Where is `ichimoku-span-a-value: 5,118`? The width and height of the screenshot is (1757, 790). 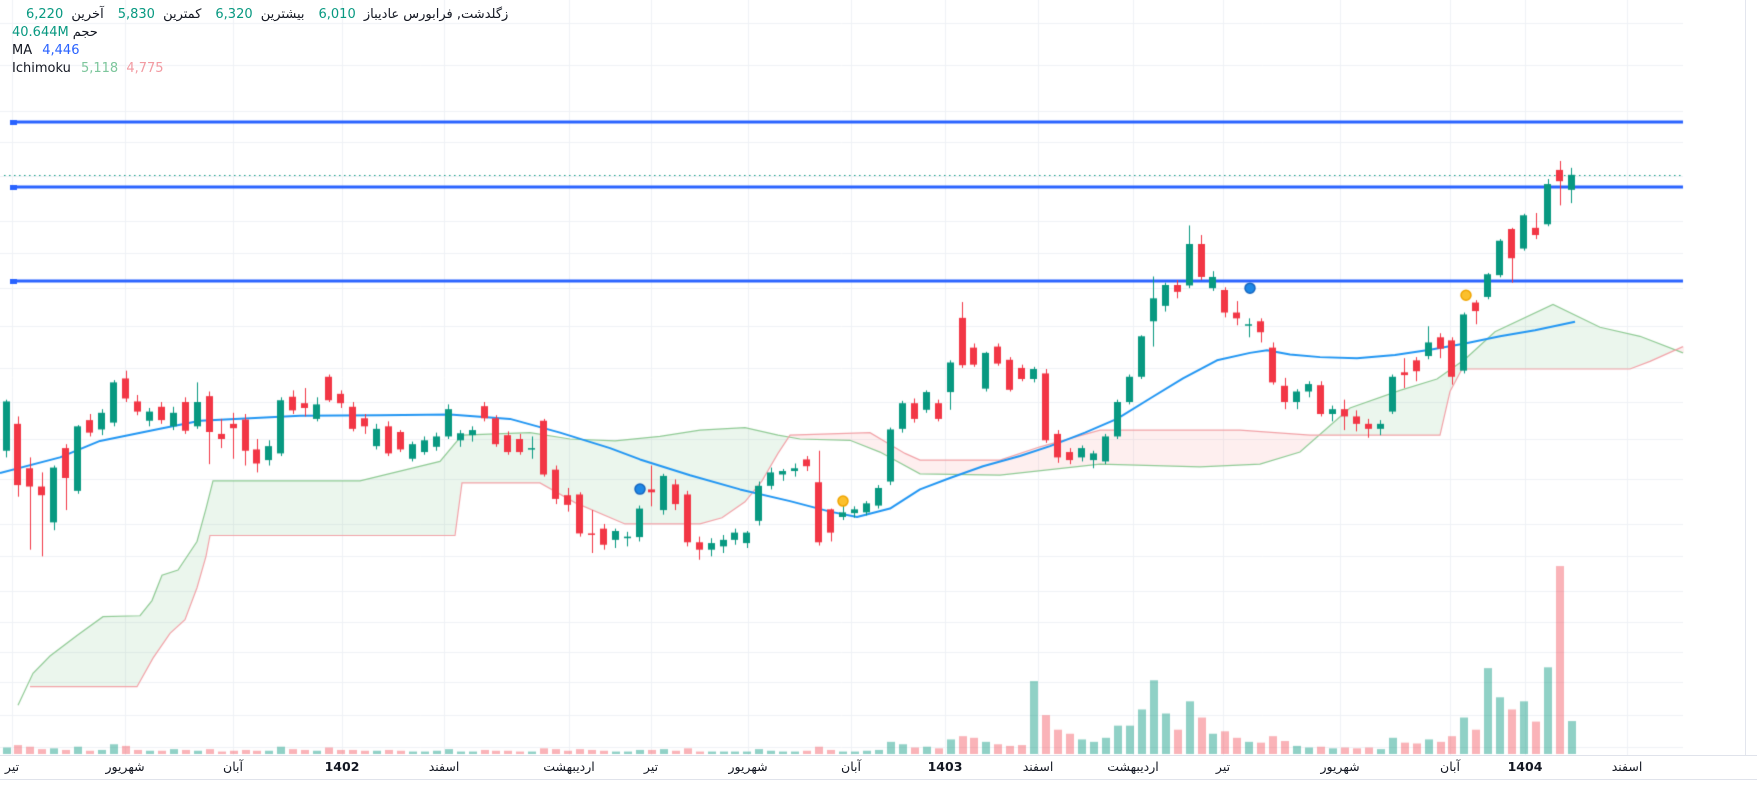 ichimoku-span-a-value: 5,118 is located at coordinates (99, 68).